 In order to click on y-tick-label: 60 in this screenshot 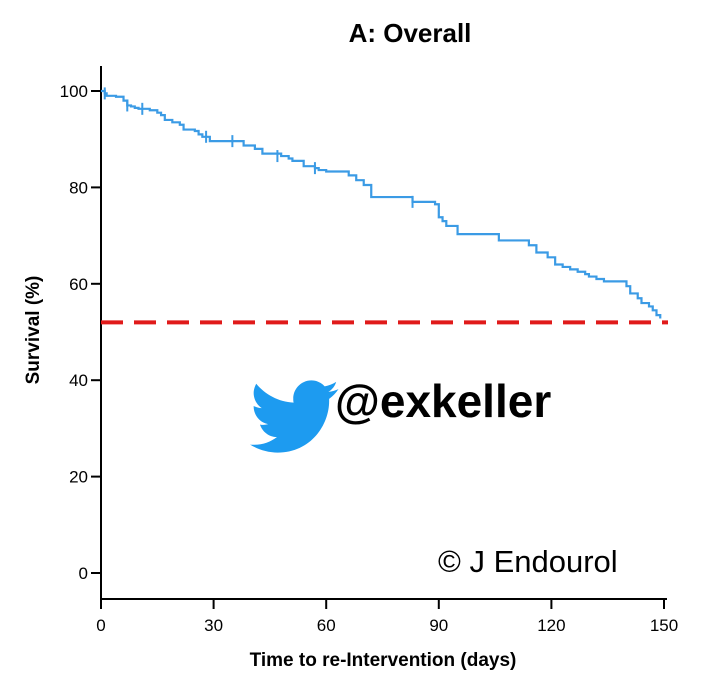, I will do `click(78, 284)`.